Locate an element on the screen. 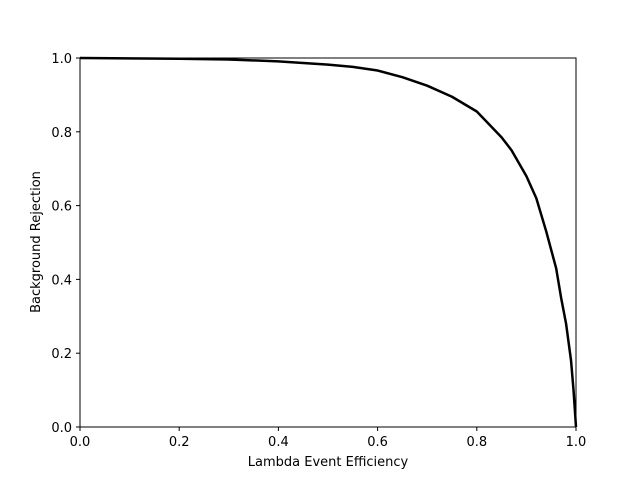  x-tick-label: 0.0 is located at coordinates (80, 442).